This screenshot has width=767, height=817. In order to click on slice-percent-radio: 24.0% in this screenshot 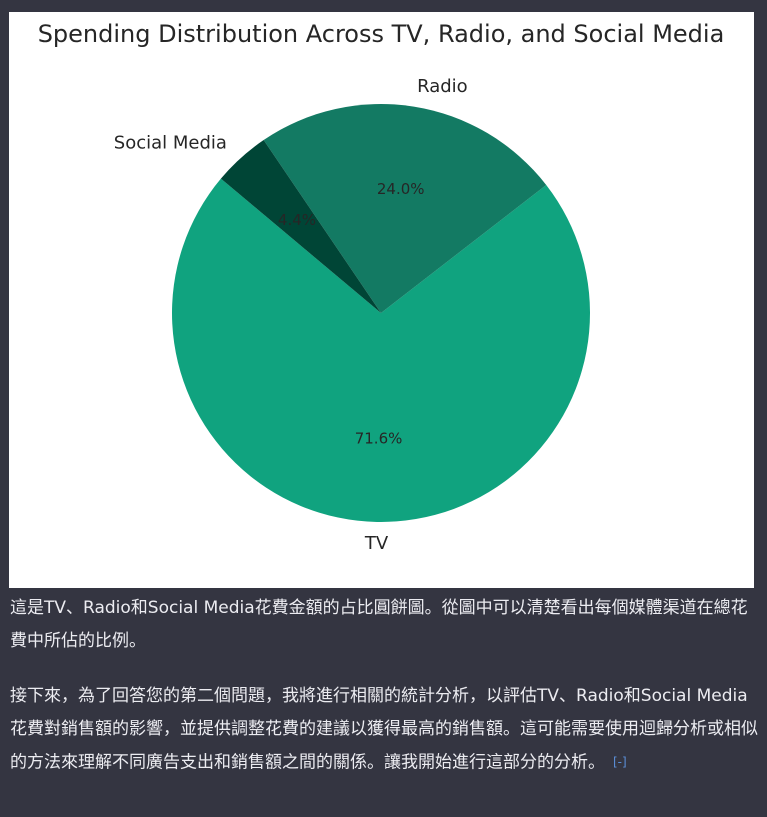, I will do `click(401, 189)`.